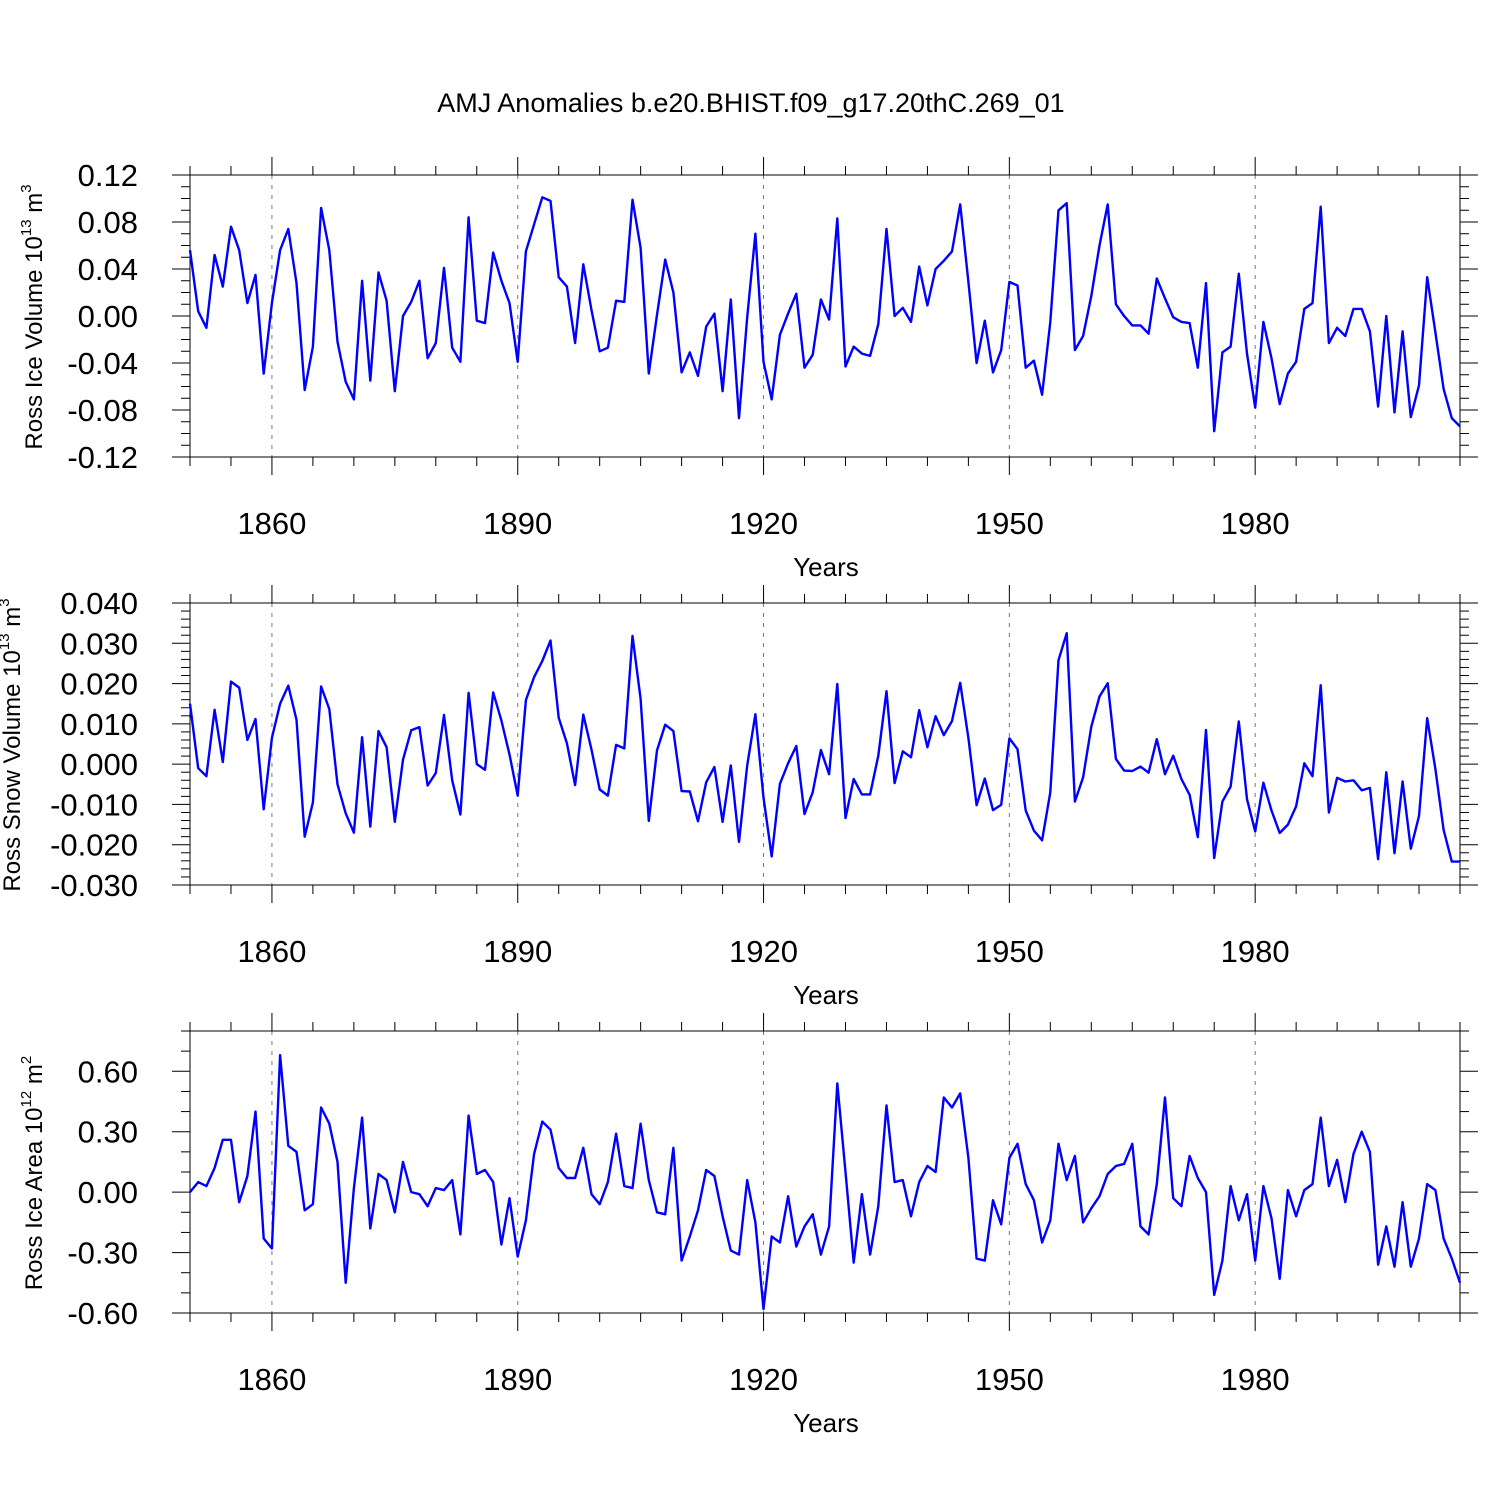  I want to click on series-line-ross-ice-volume, so click(824, 314).